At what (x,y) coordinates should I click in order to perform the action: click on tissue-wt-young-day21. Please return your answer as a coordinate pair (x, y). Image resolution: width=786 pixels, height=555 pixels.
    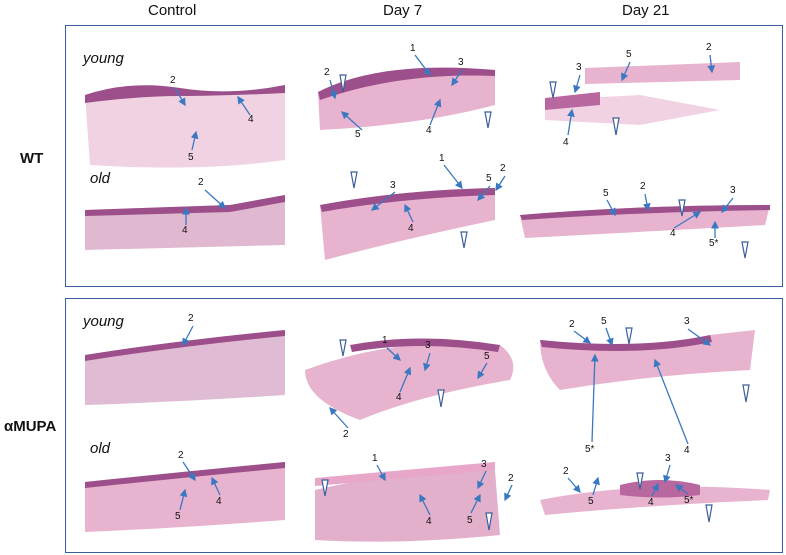
    Looking at the image, I should click on (642, 93).